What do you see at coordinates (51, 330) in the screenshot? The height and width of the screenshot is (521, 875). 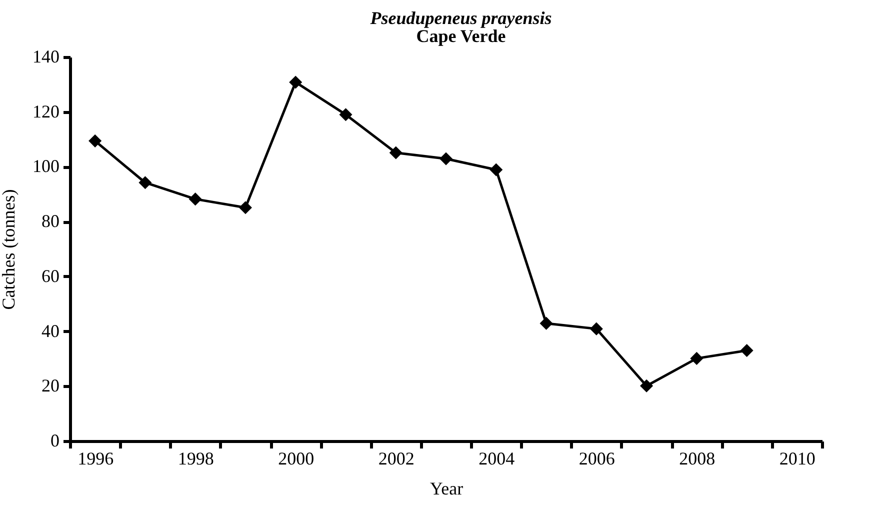 I see `y-tick-label: 40` at bounding box center [51, 330].